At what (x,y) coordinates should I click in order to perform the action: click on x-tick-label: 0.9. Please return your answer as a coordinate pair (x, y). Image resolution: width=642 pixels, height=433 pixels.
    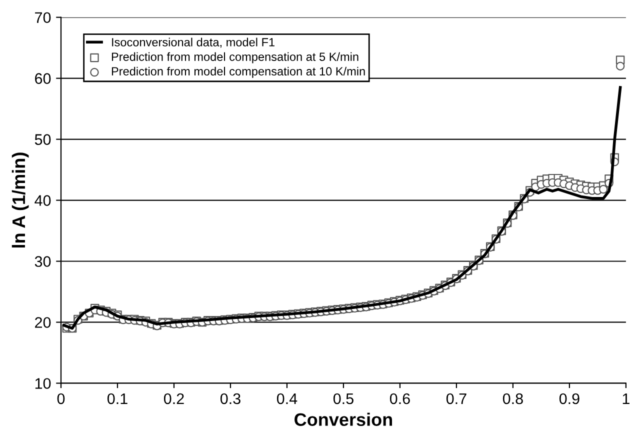
    Looking at the image, I should click on (569, 398).